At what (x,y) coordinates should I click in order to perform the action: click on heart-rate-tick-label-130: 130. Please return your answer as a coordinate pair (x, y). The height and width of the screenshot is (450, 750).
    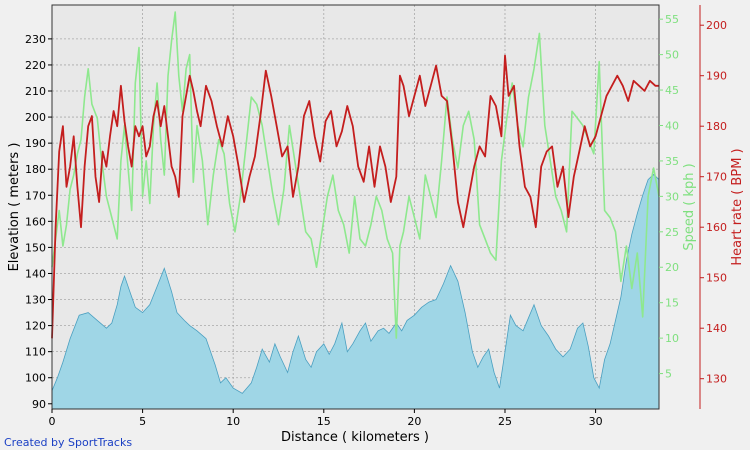
    Looking at the image, I should click on (716, 379).